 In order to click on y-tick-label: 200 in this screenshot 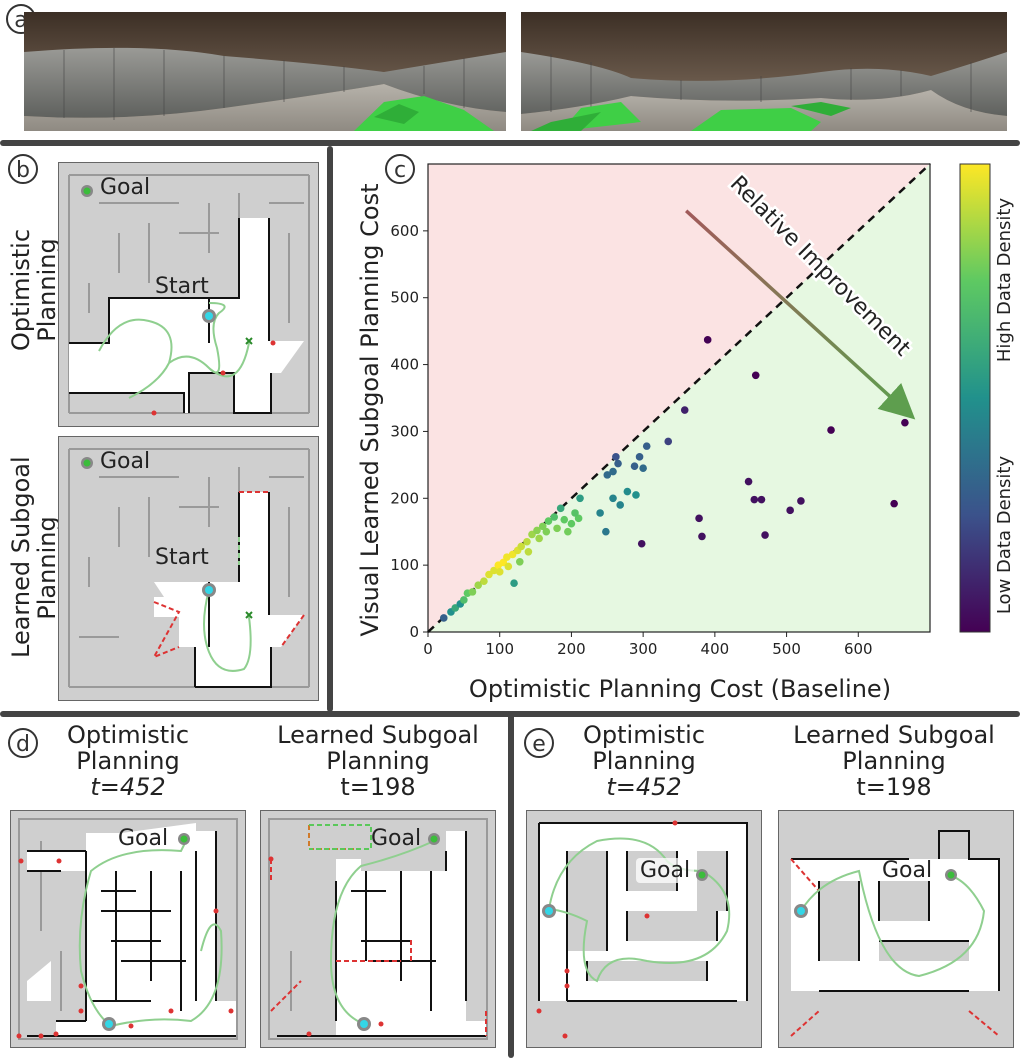, I will do `click(404, 498)`.